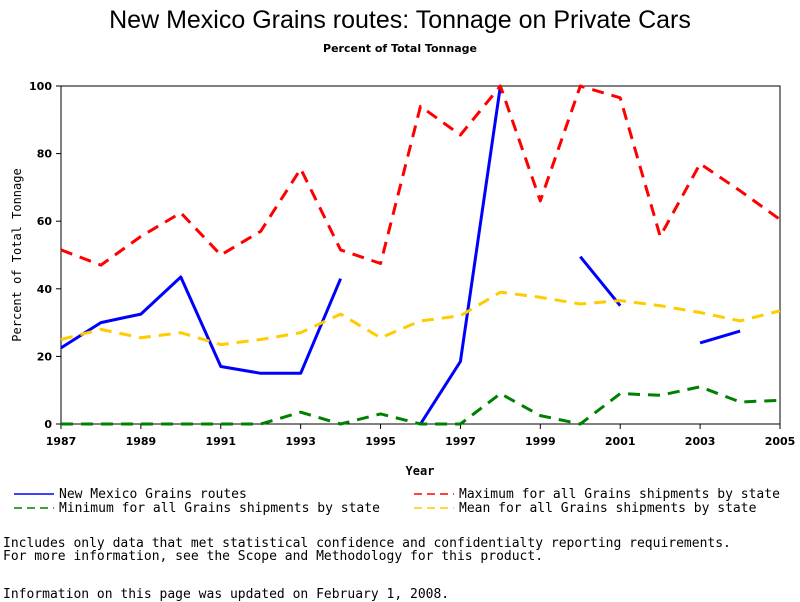 This screenshot has height=602, width=800. Describe the element at coordinates (608, 508) in the screenshot. I see `legend-label: Mean for all Grains shipments by state` at that location.